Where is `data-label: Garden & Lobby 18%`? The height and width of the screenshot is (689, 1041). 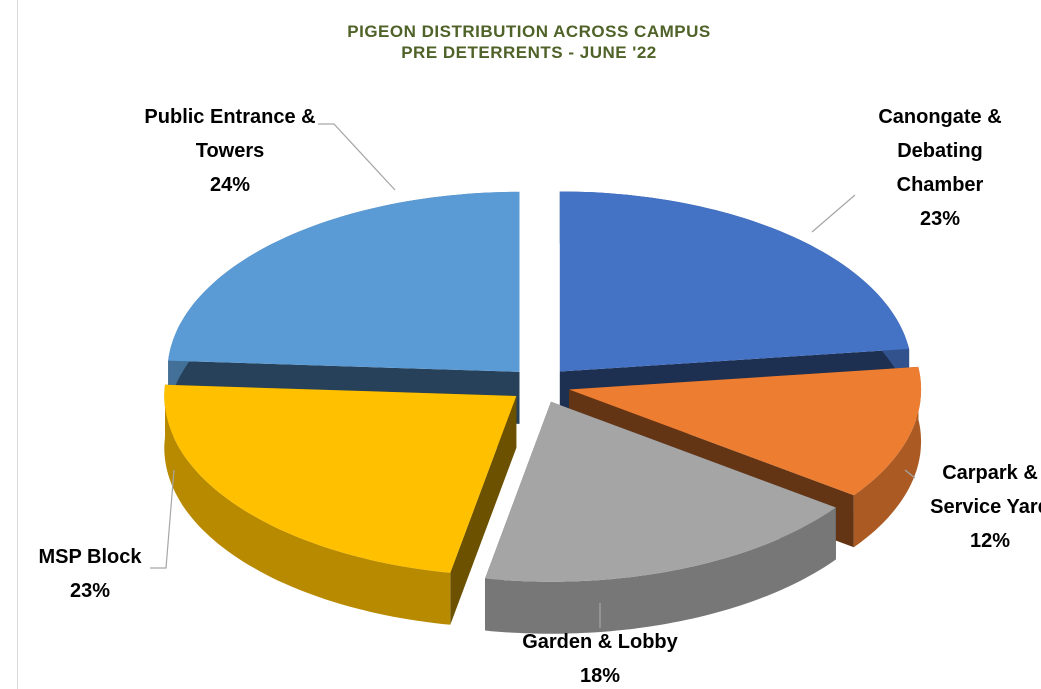 data-label: Garden & Lobby 18% is located at coordinates (600, 657).